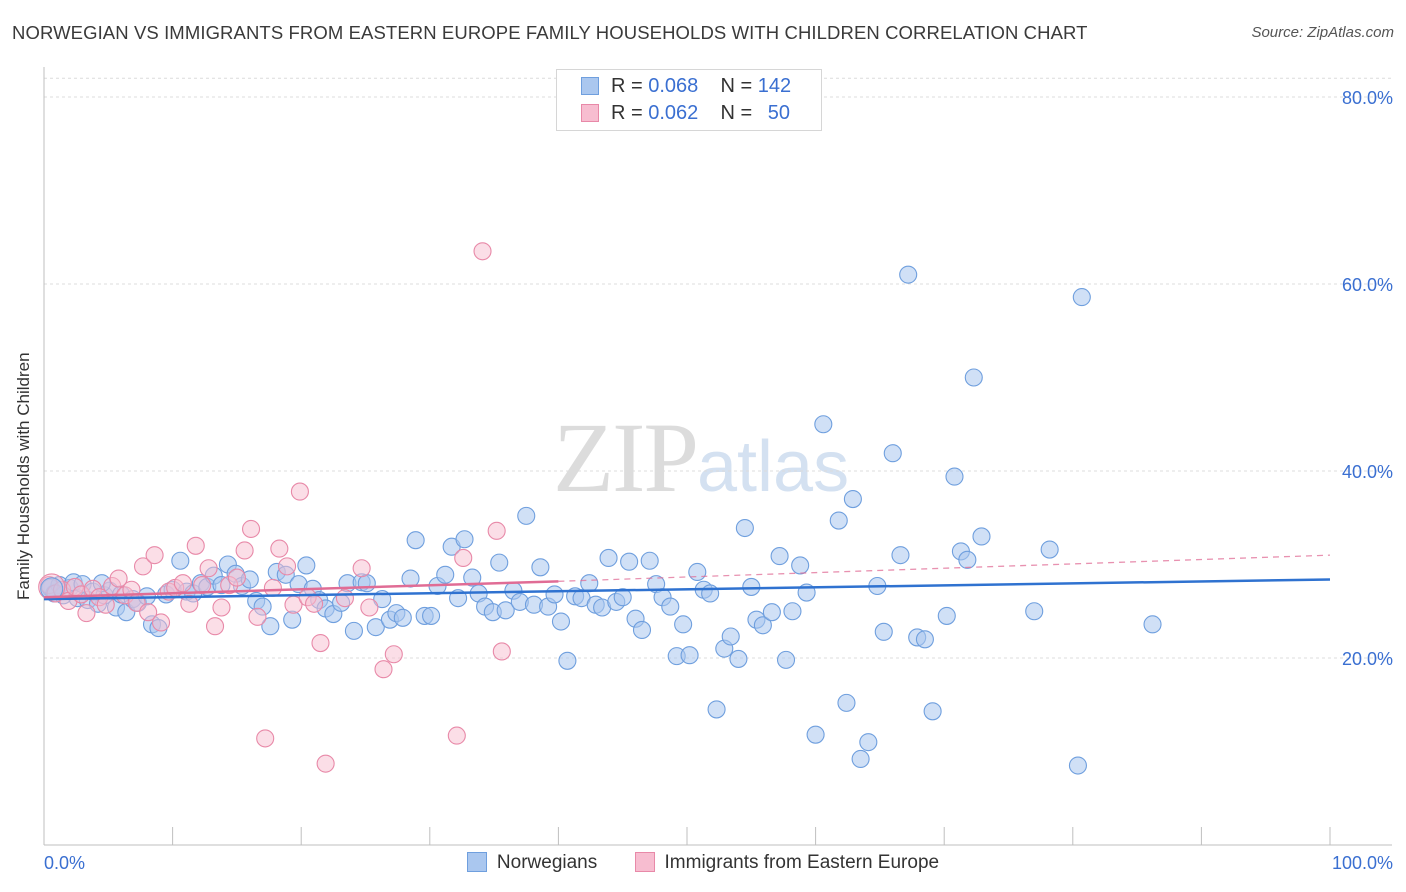  What do you see at coordinates (736, 86) in the screenshot?
I see `n-label: N =` at bounding box center [736, 86].